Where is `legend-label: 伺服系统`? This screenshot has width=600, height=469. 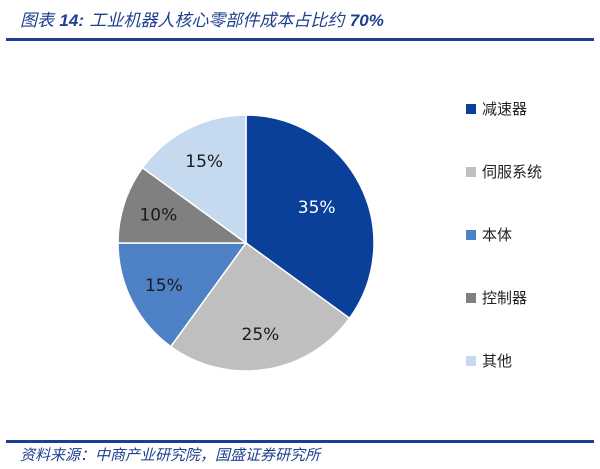 legend-label: 伺服系统 is located at coordinates (512, 172).